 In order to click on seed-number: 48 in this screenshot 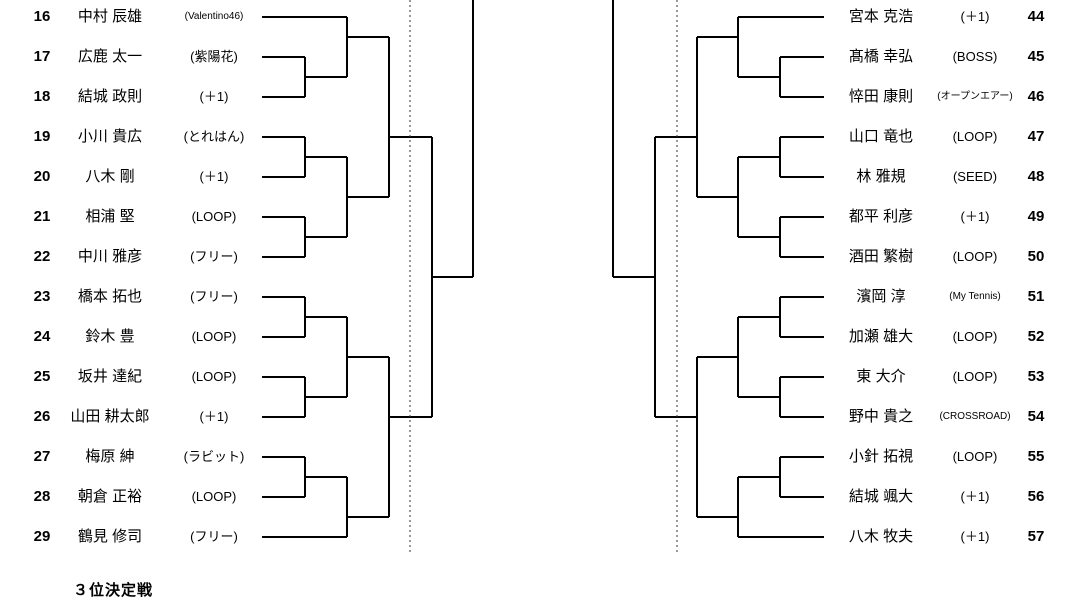, I will do `click(1036, 176)`.